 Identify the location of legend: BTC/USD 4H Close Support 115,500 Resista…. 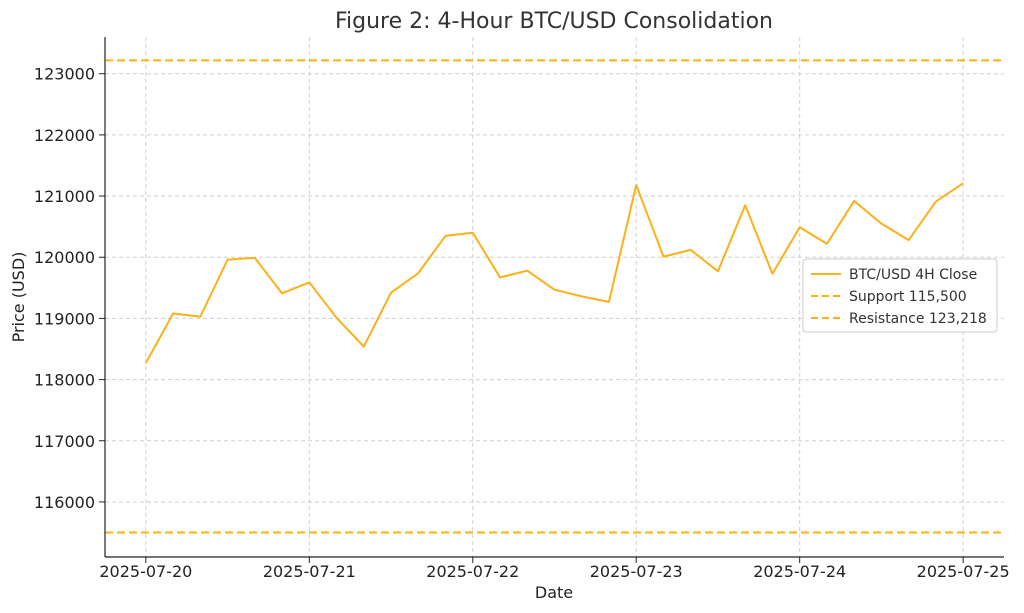
(900, 295).